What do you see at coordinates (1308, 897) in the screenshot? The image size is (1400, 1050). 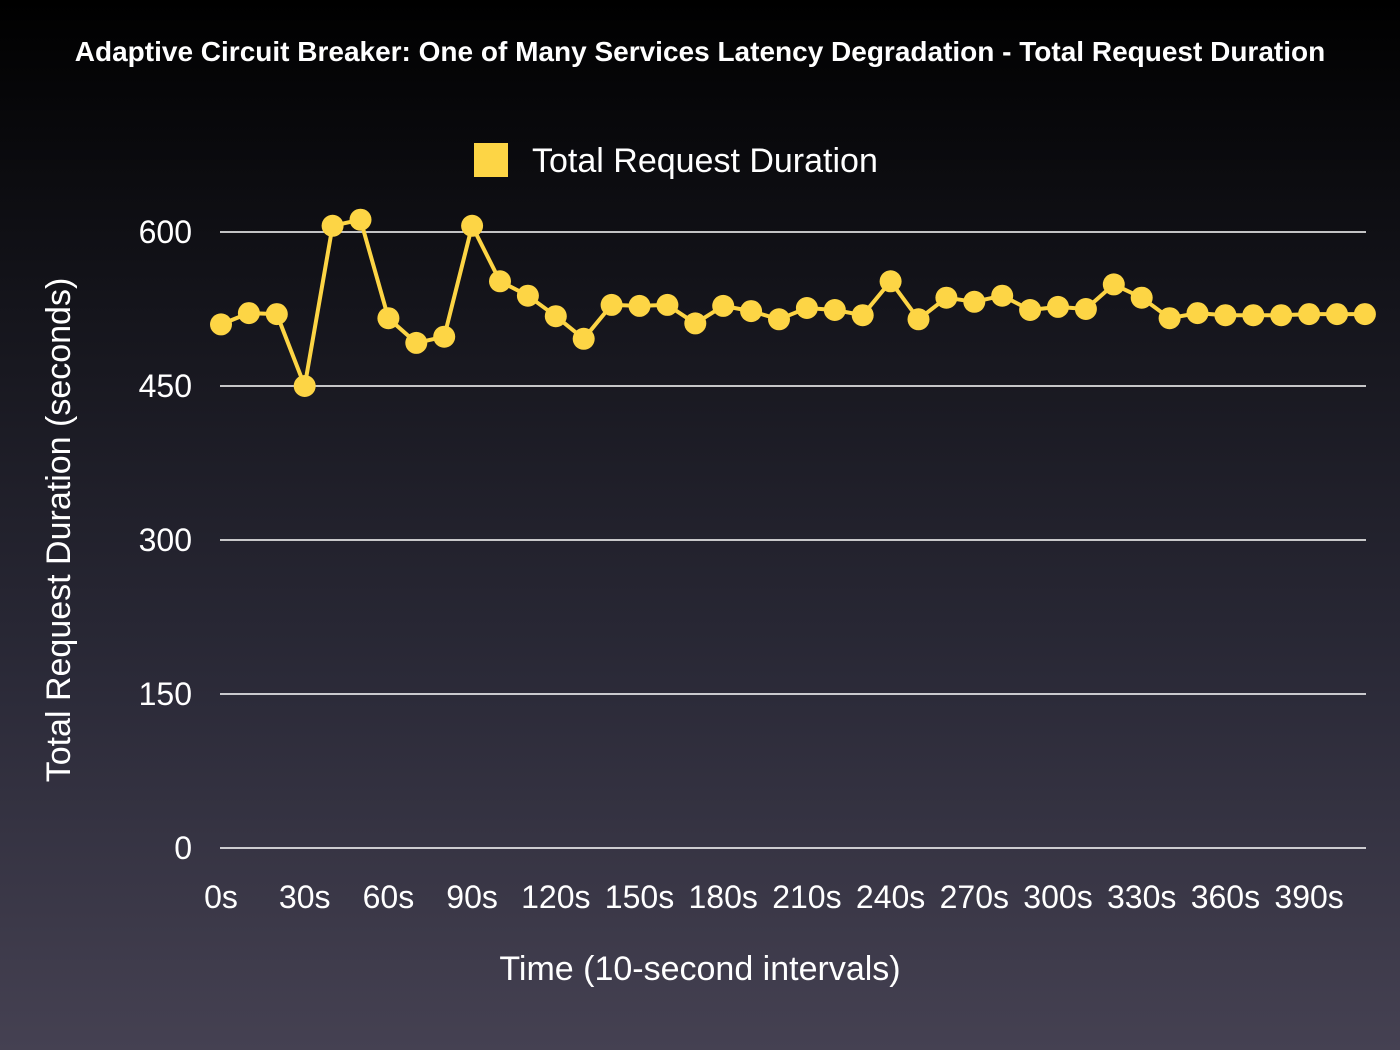 I see `x-tick-label: 390s` at bounding box center [1308, 897].